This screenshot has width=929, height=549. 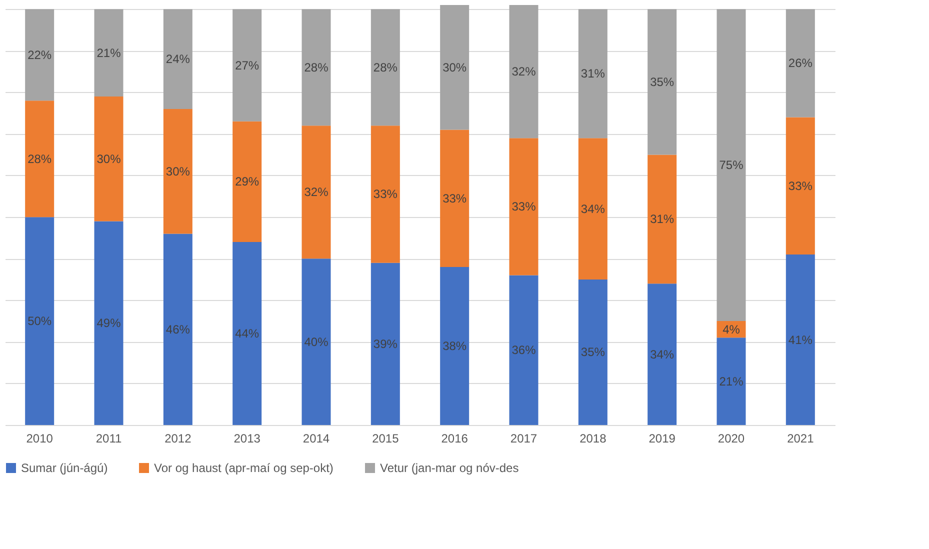 I want to click on data-label: 41%, so click(x=800, y=339).